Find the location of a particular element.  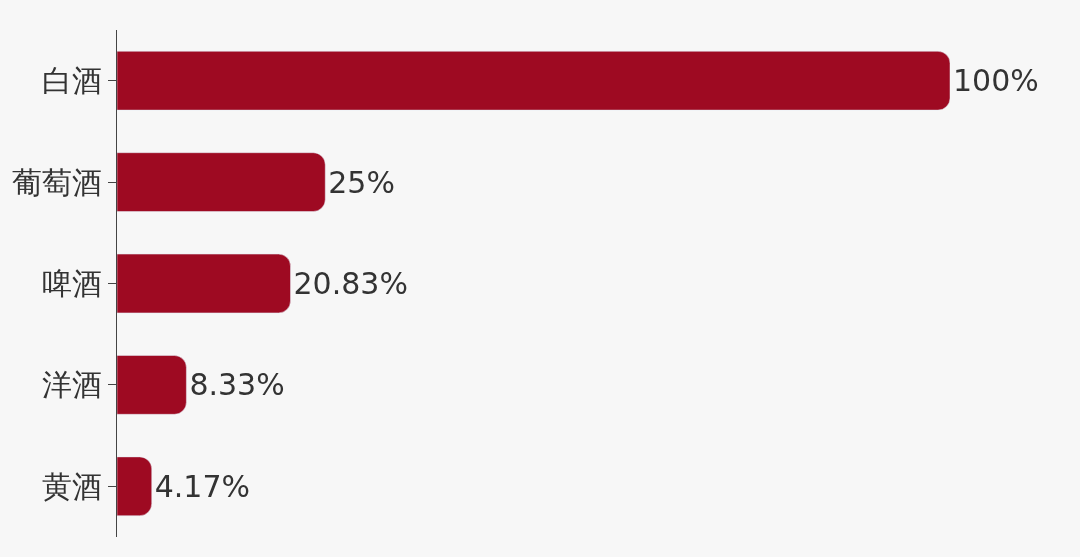

data-label: 8.33% is located at coordinates (237, 385).